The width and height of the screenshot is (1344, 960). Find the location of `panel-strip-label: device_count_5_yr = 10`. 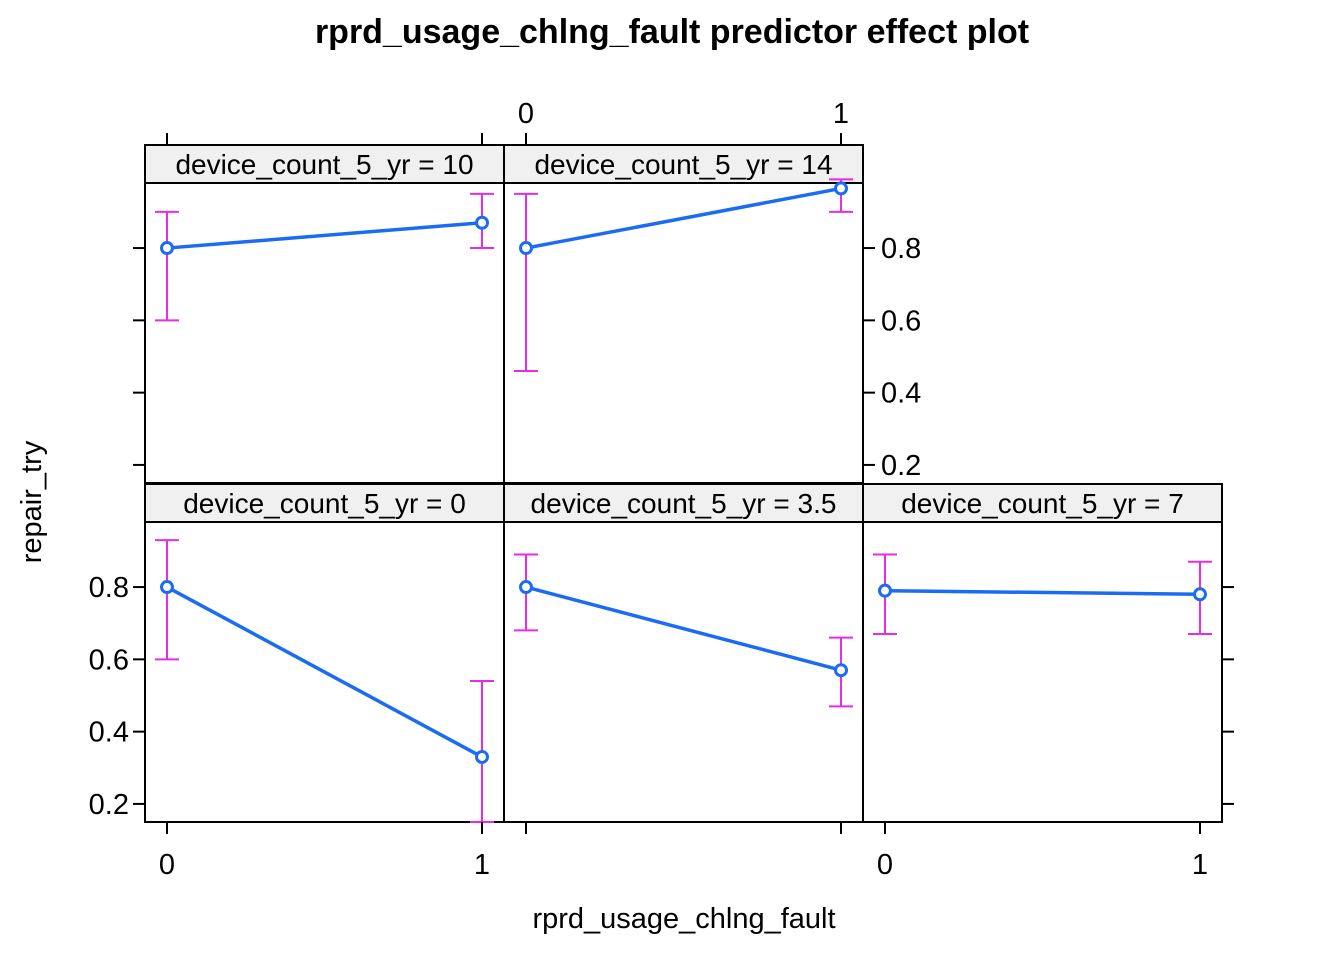

panel-strip-label: device_count_5_yr = 10 is located at coordinates (324, 164).